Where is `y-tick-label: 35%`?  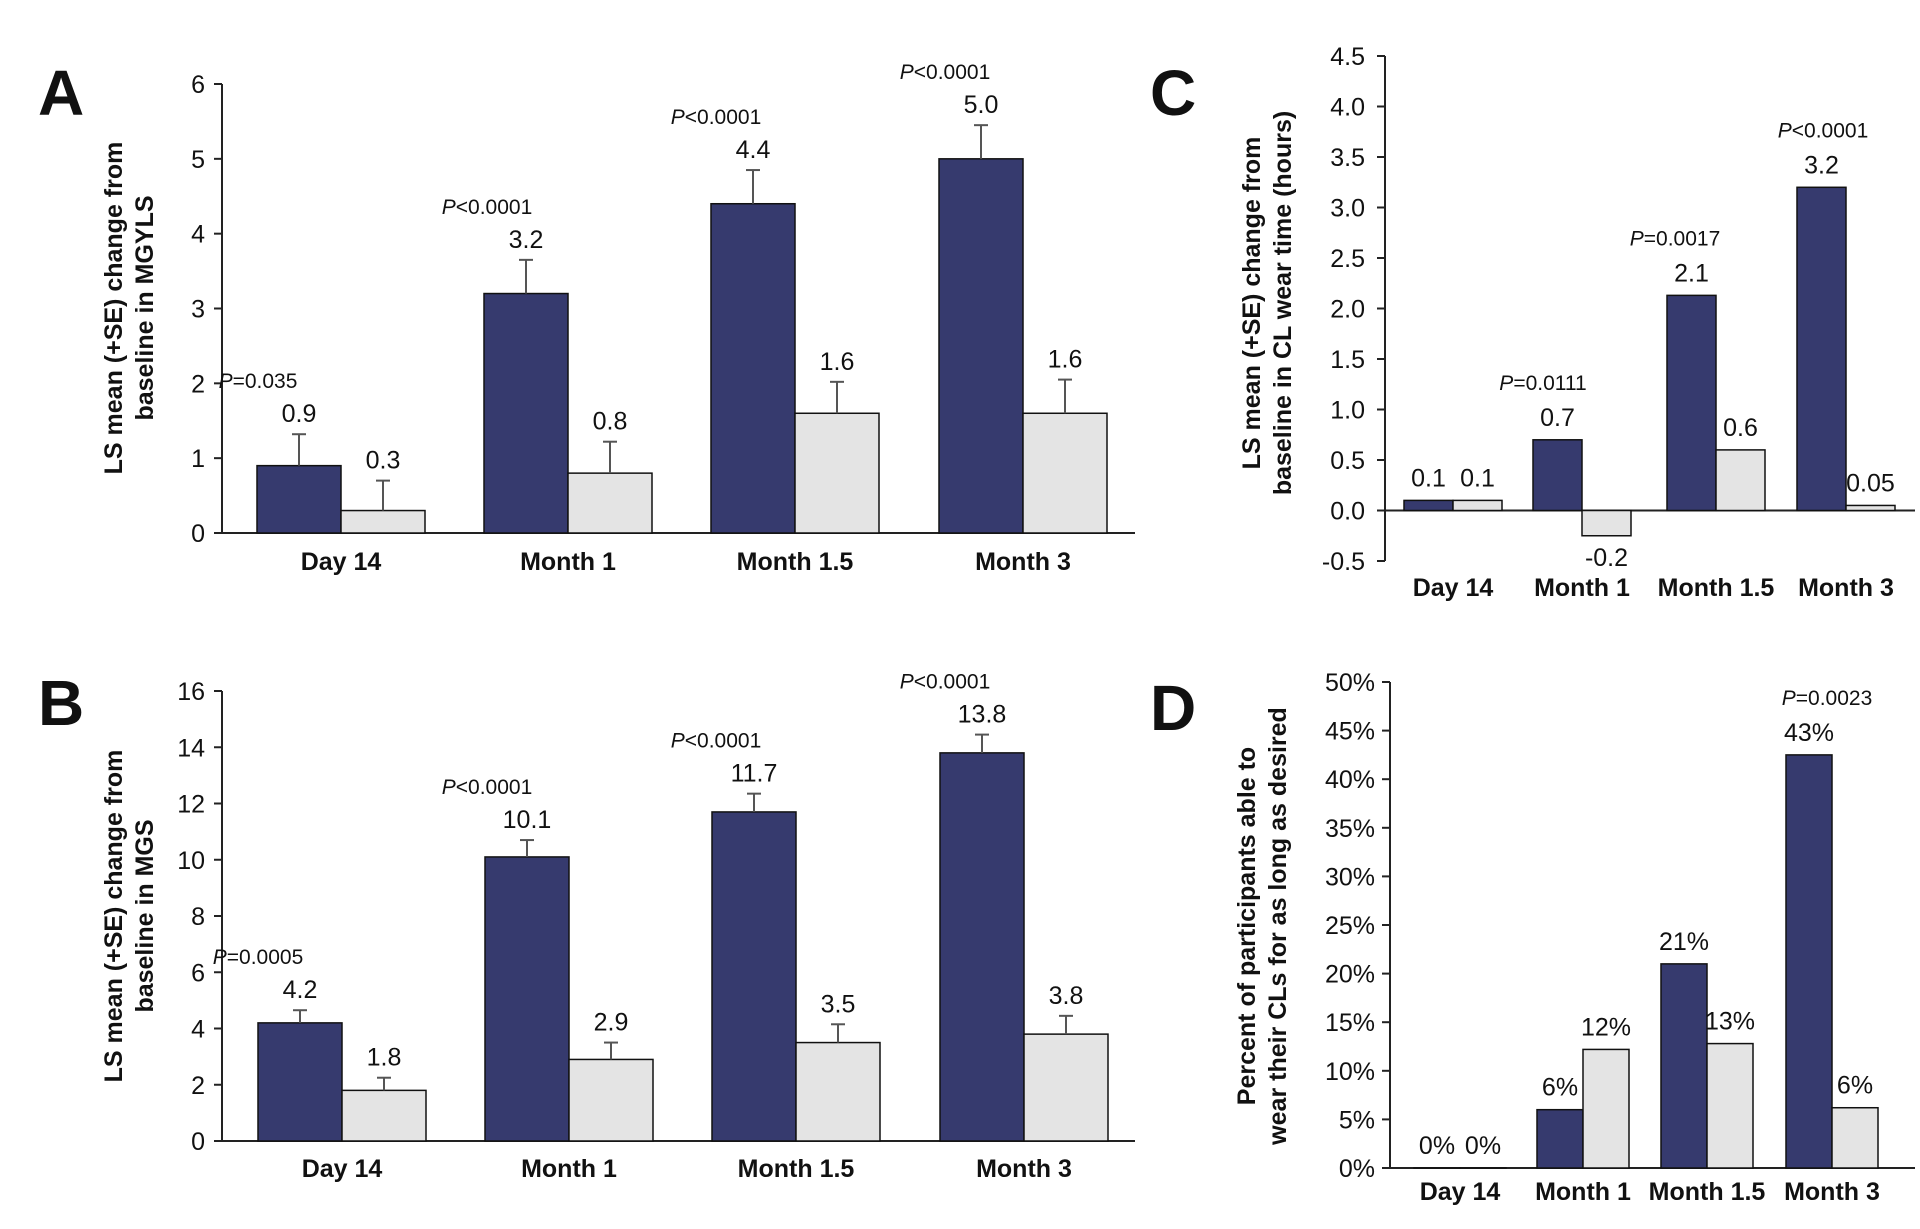 y-tick-label: 35% is located at coordinates (1350, 829).